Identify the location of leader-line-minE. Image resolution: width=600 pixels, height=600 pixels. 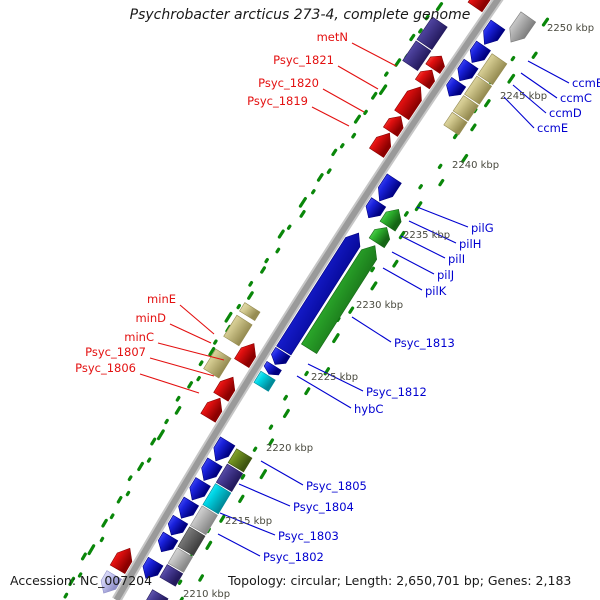
(197, 319).